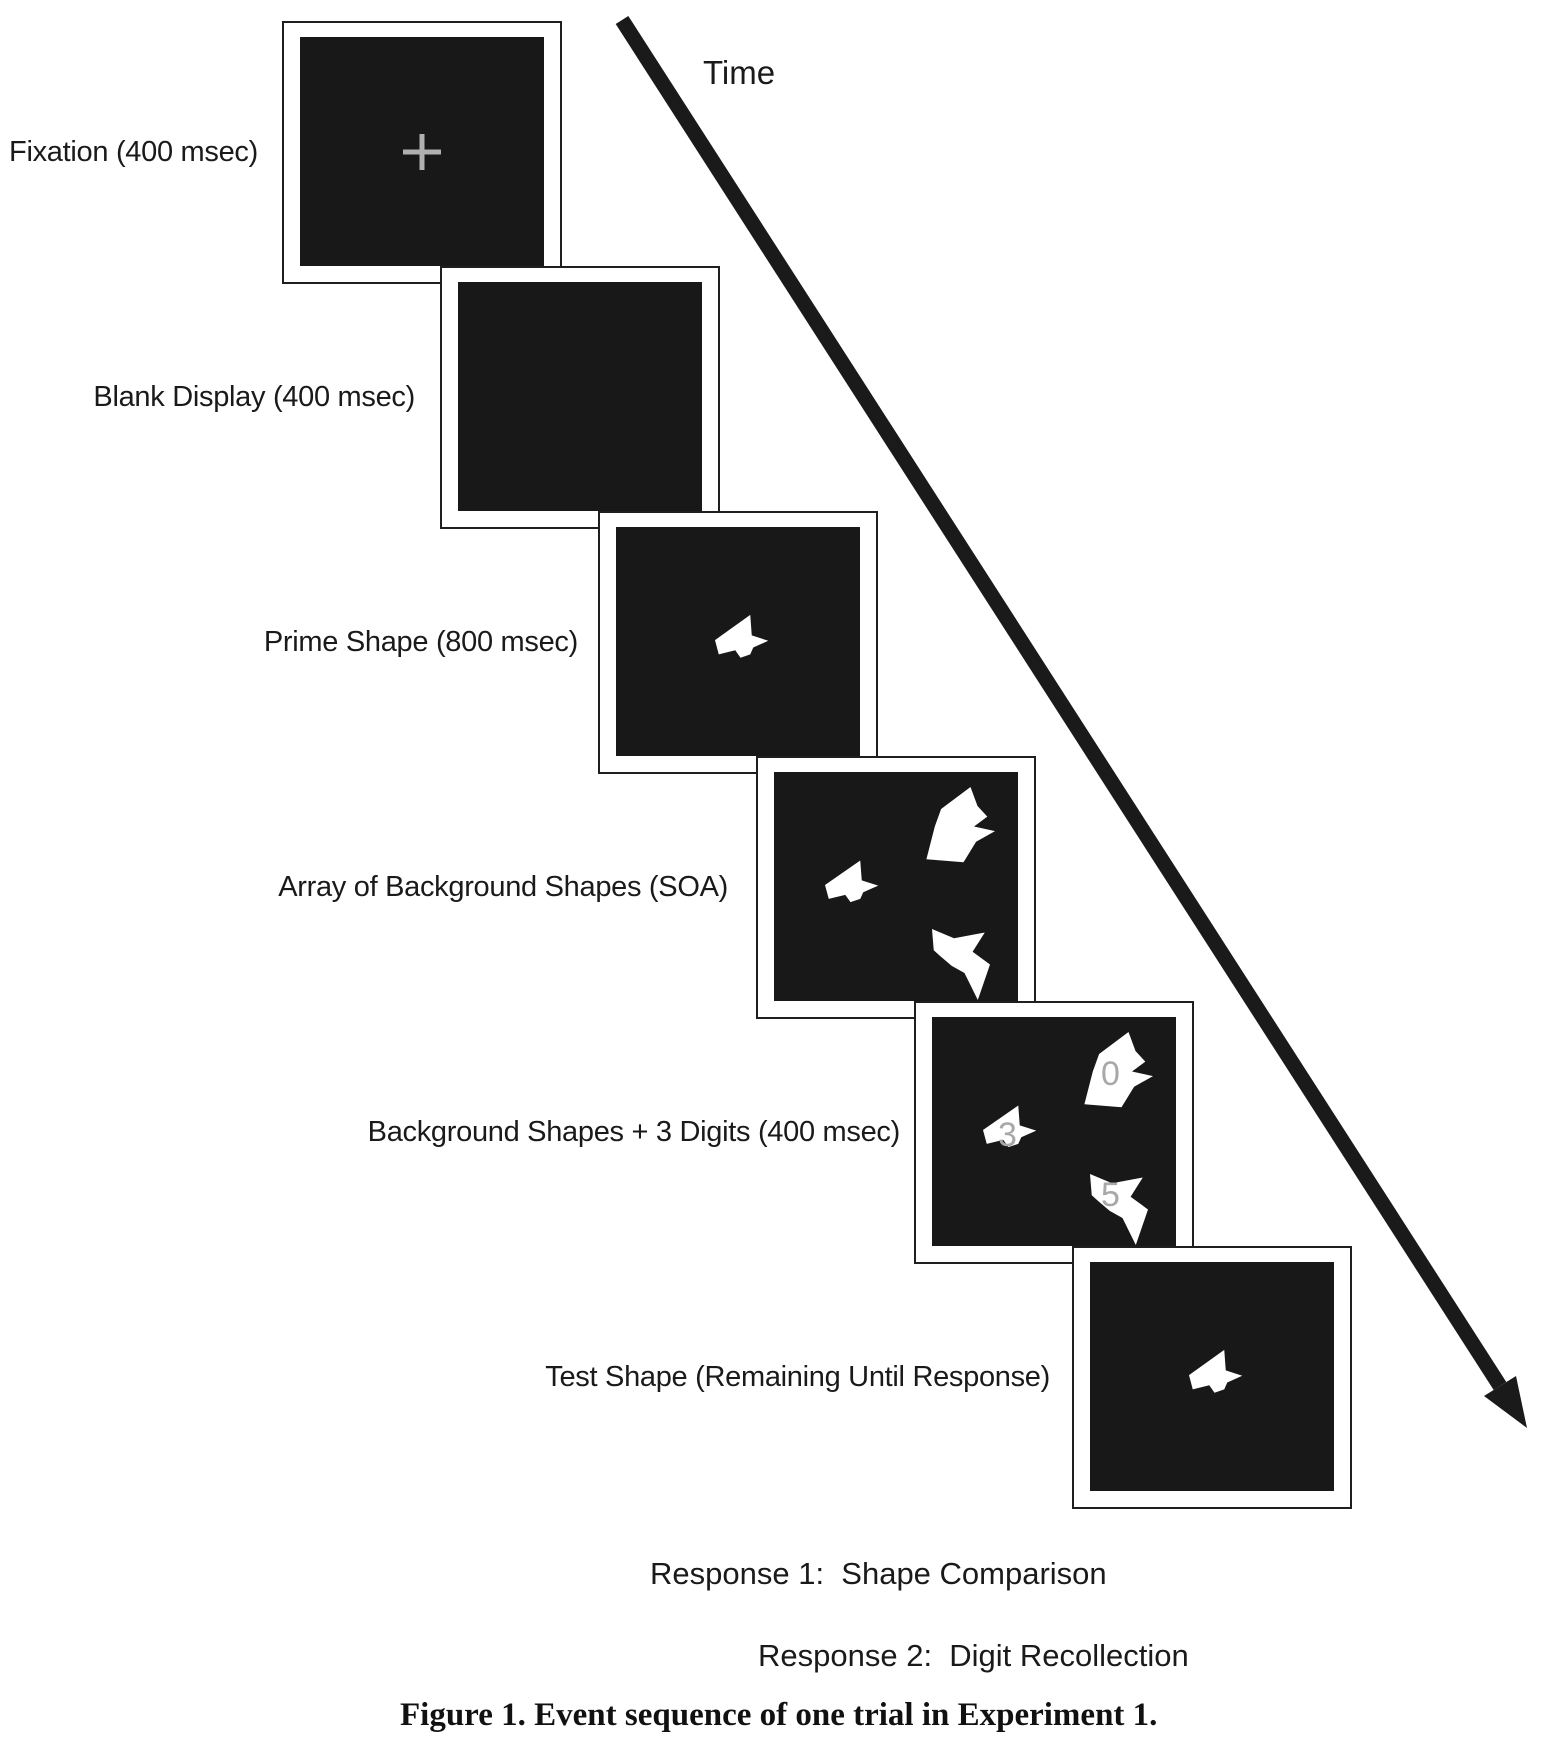 The height and width of the screenshot is (1756, 1546). What do you see at coordinates (878, 1573) in the screenshot?
I see `response-1-text: Response 1: Shape Comparison` at bounding box center [878, 1573].